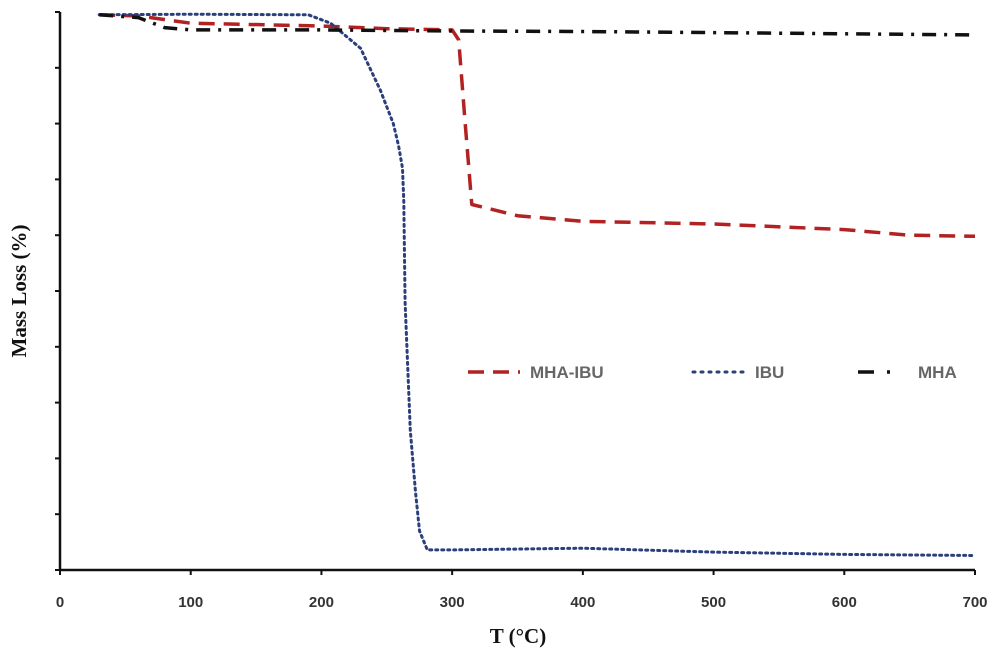  I want to click on x-tick-label: 400, so click(582, 602).